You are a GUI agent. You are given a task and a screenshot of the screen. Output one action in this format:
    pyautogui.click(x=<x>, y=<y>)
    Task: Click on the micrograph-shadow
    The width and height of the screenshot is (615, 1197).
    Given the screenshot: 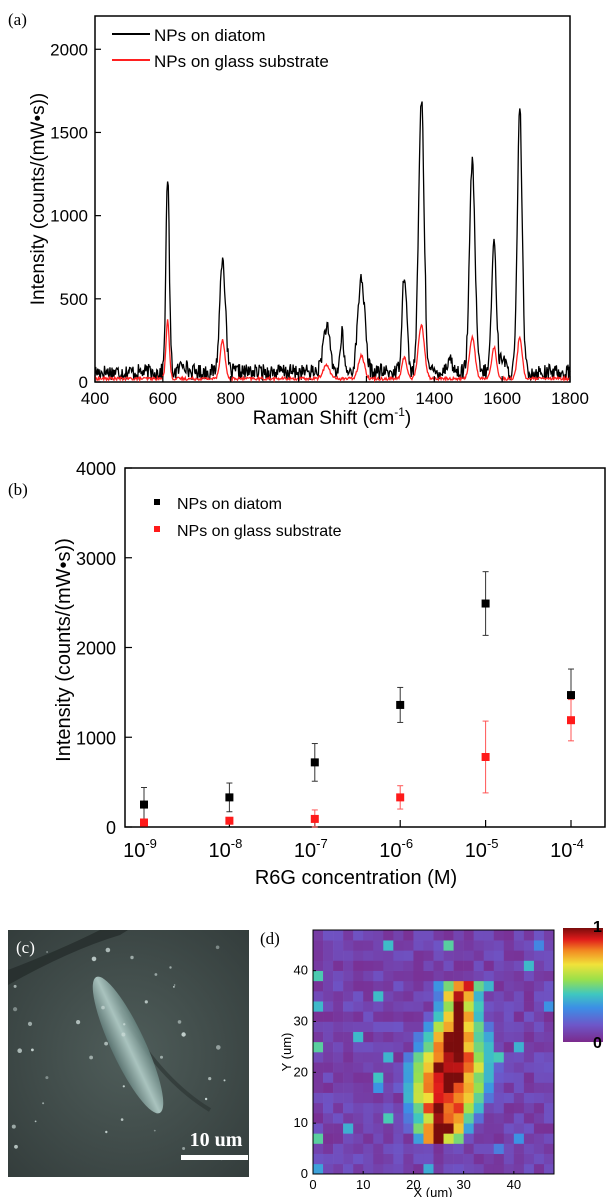 What is the action you would take?
    pyautogui.click(x=68, y=957)
    